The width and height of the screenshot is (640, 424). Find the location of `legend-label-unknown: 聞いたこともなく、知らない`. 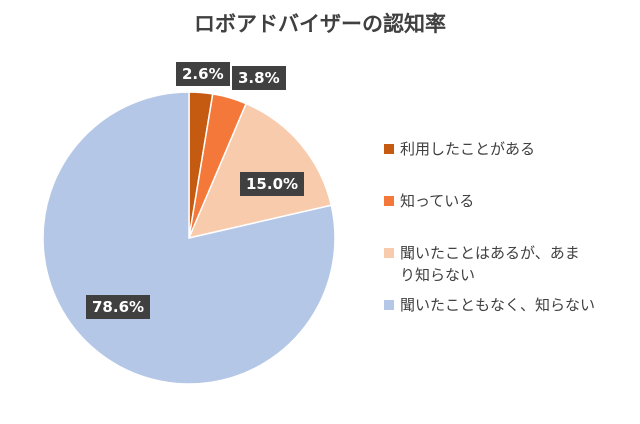

legend-label-unknown: 聞いたこともなく、知らない is located at coordinates (498, 305).